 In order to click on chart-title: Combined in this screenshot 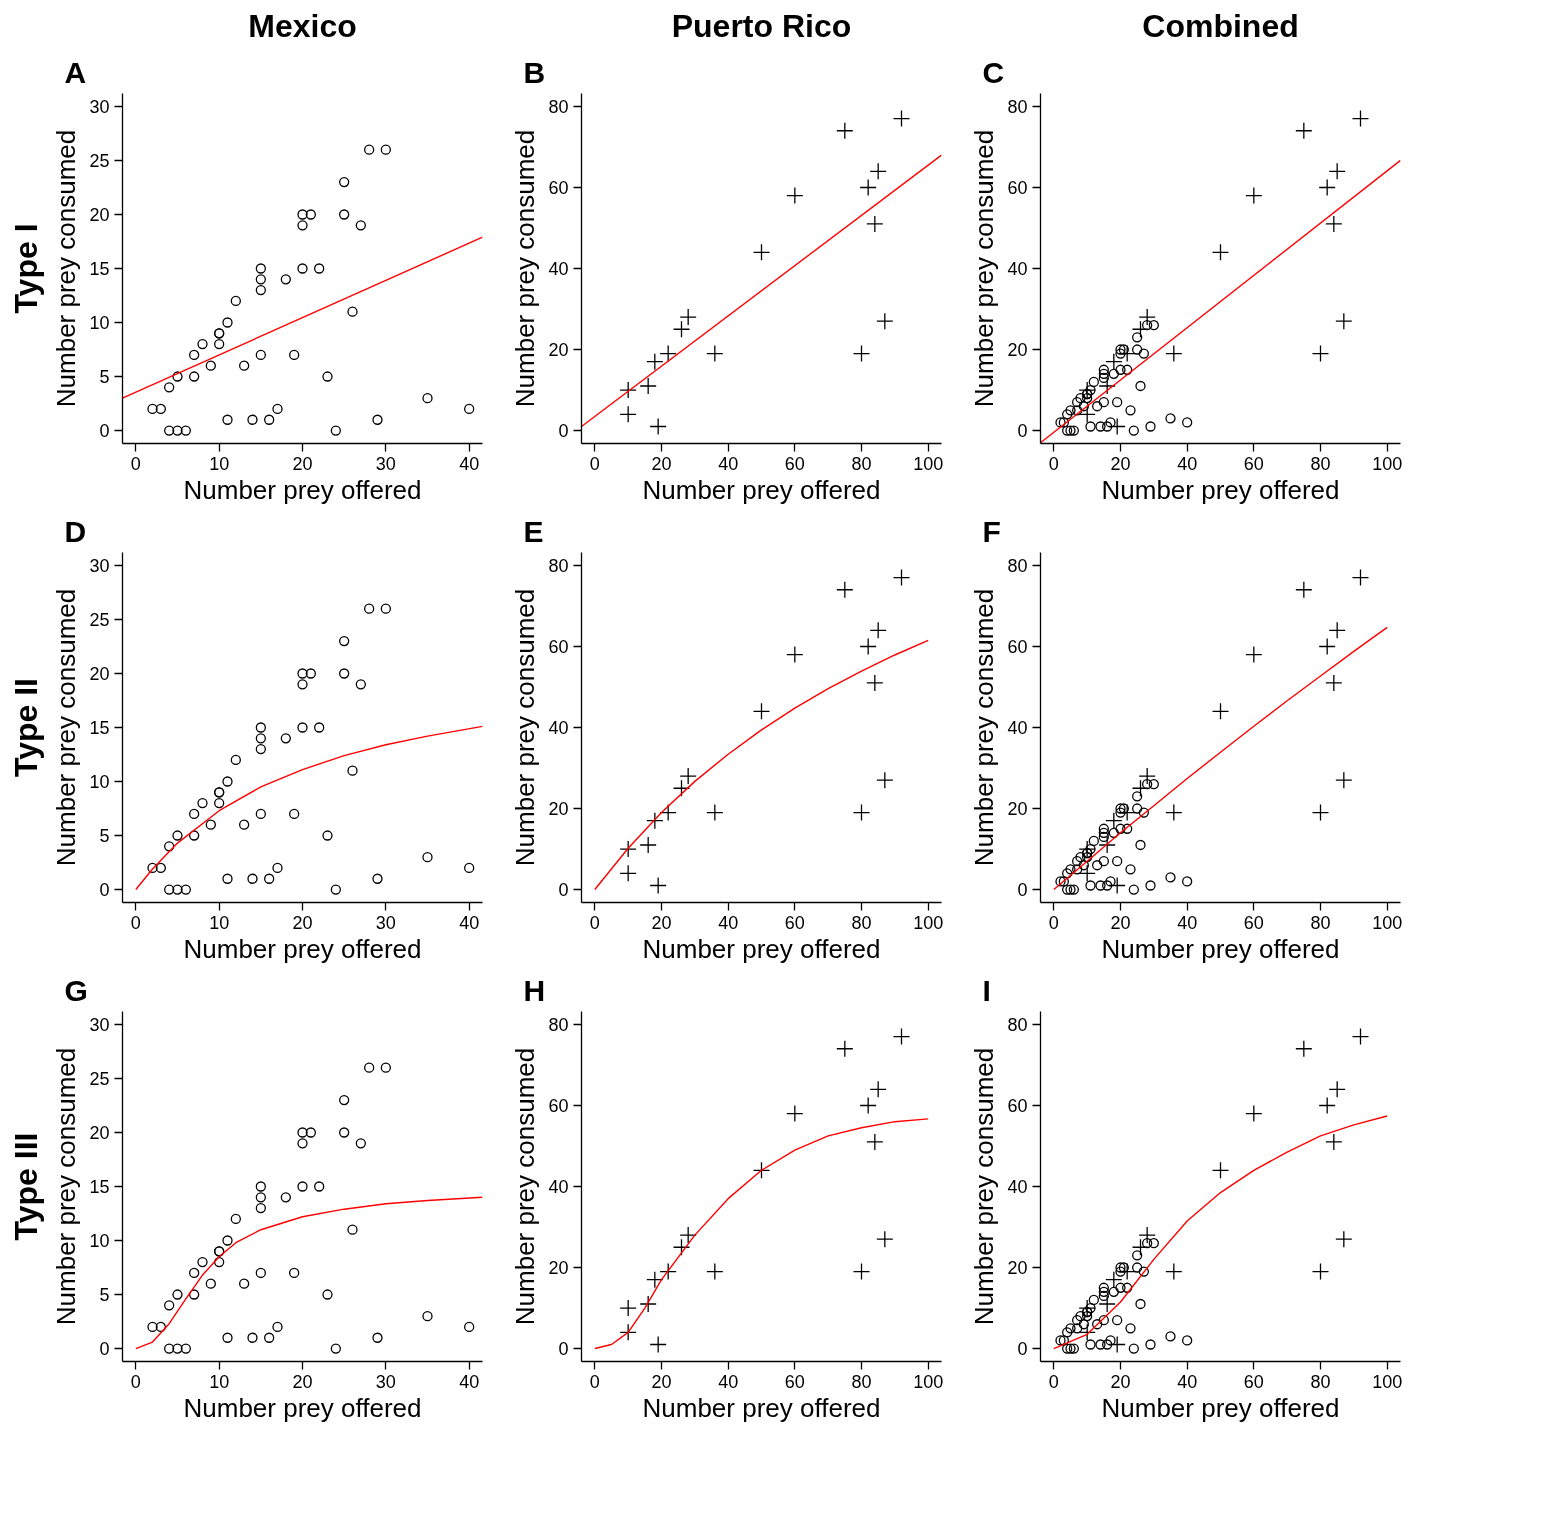, I will do `click(1220, 25)`.